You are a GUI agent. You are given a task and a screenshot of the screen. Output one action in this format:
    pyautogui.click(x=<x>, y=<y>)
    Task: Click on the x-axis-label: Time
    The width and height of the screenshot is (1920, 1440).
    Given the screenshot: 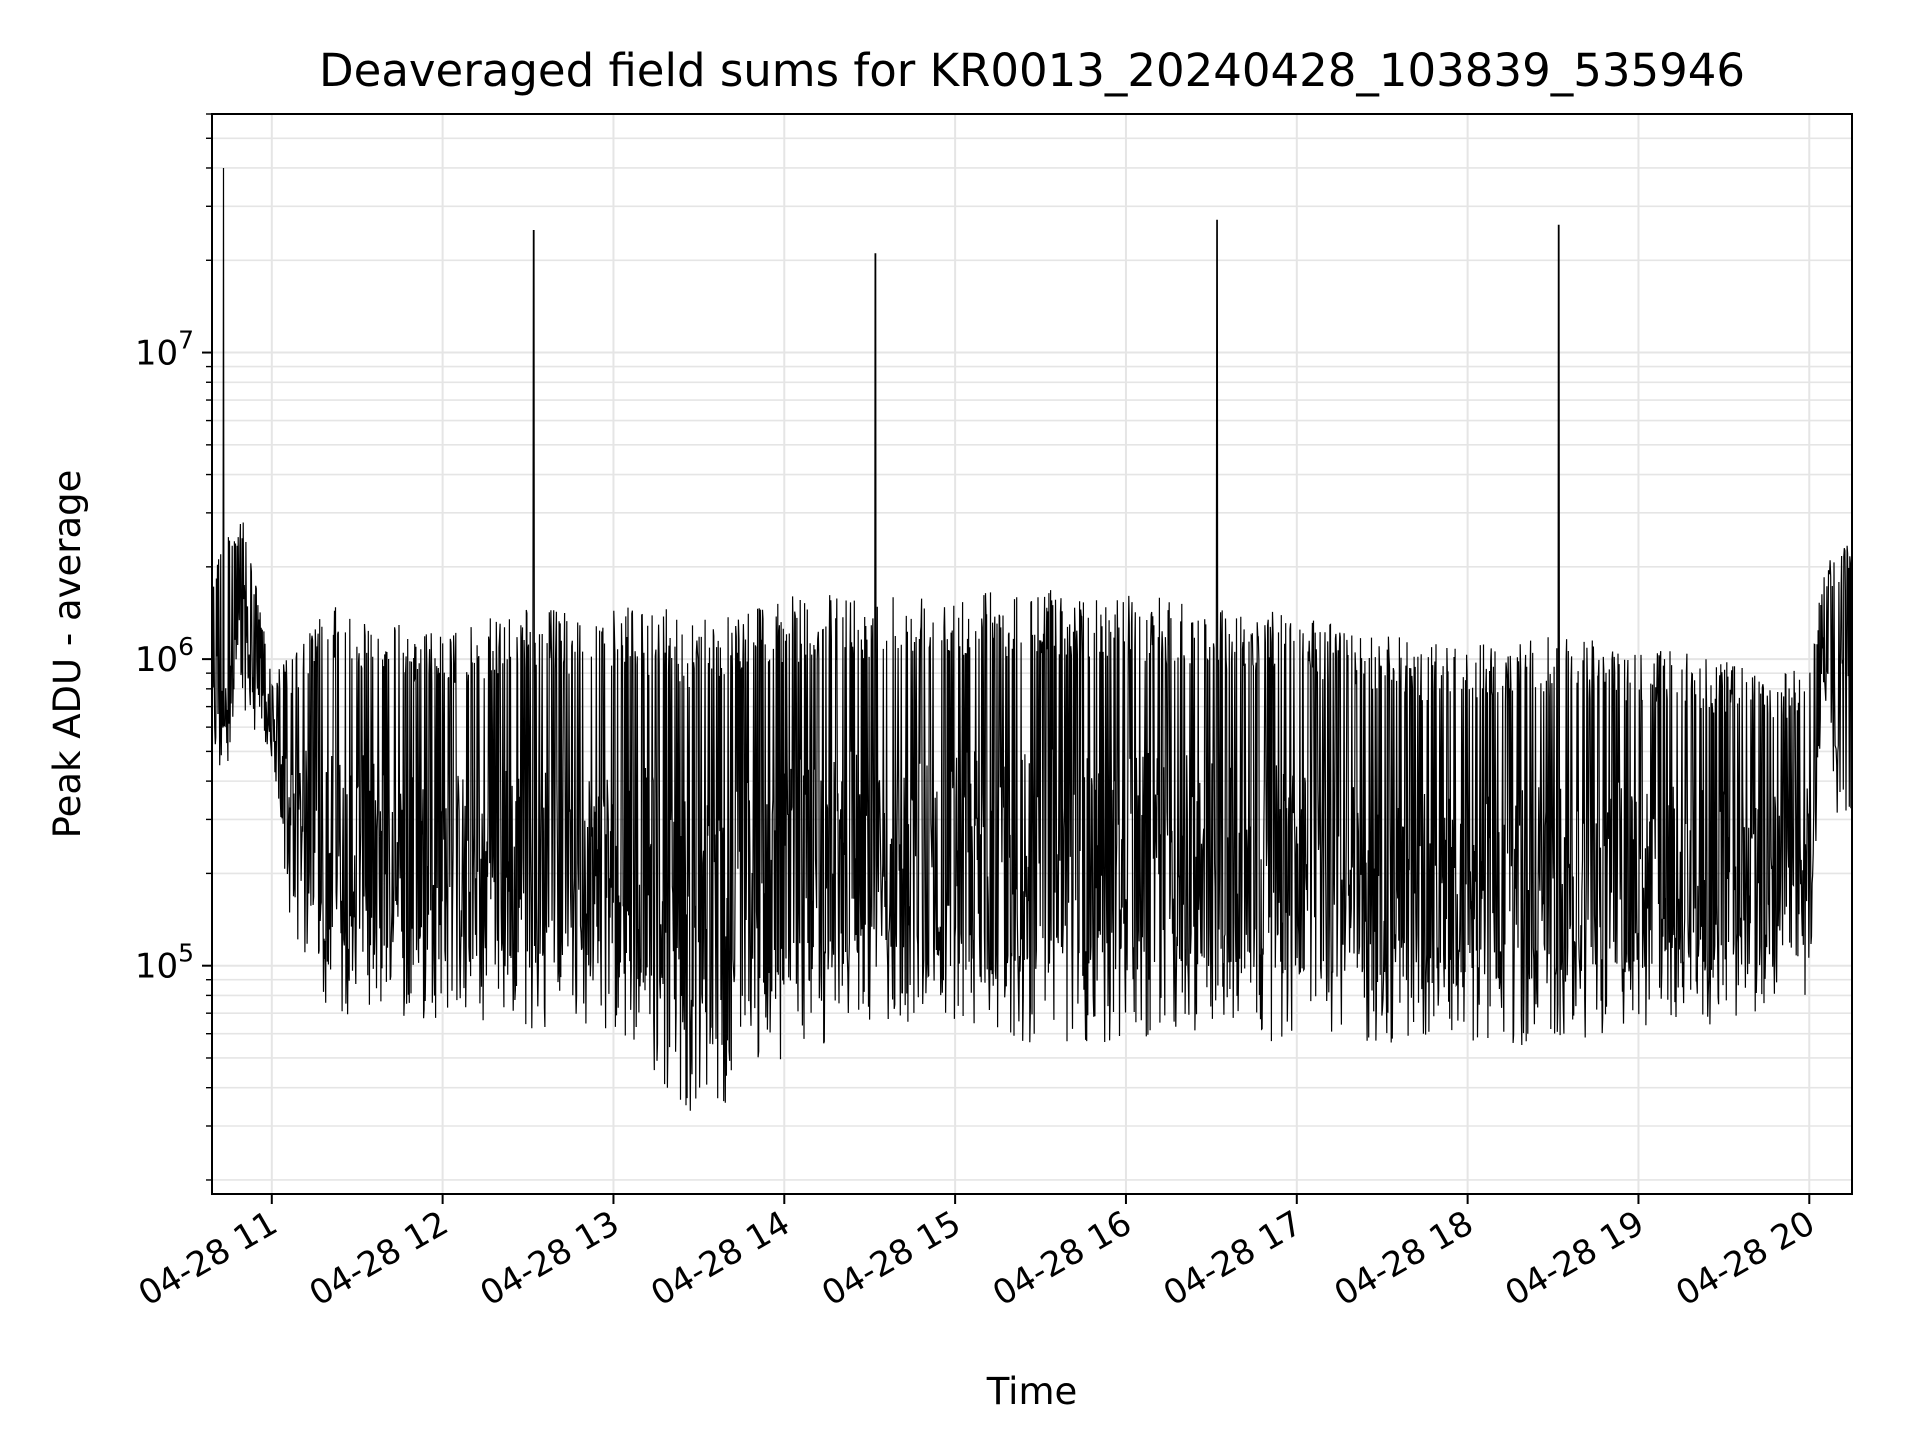 What is the action you would take?
    pyautogui.click(x=1032, y=1391)
    